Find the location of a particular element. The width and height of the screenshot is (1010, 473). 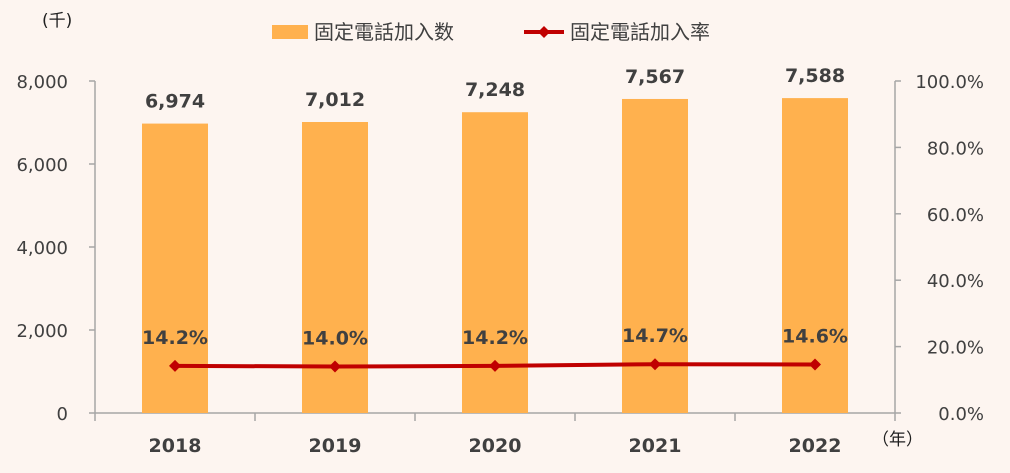

rate-labels: 14.2% 14.0% 14.2% 14.7% 14.6% is located at coordinates (495, 337).